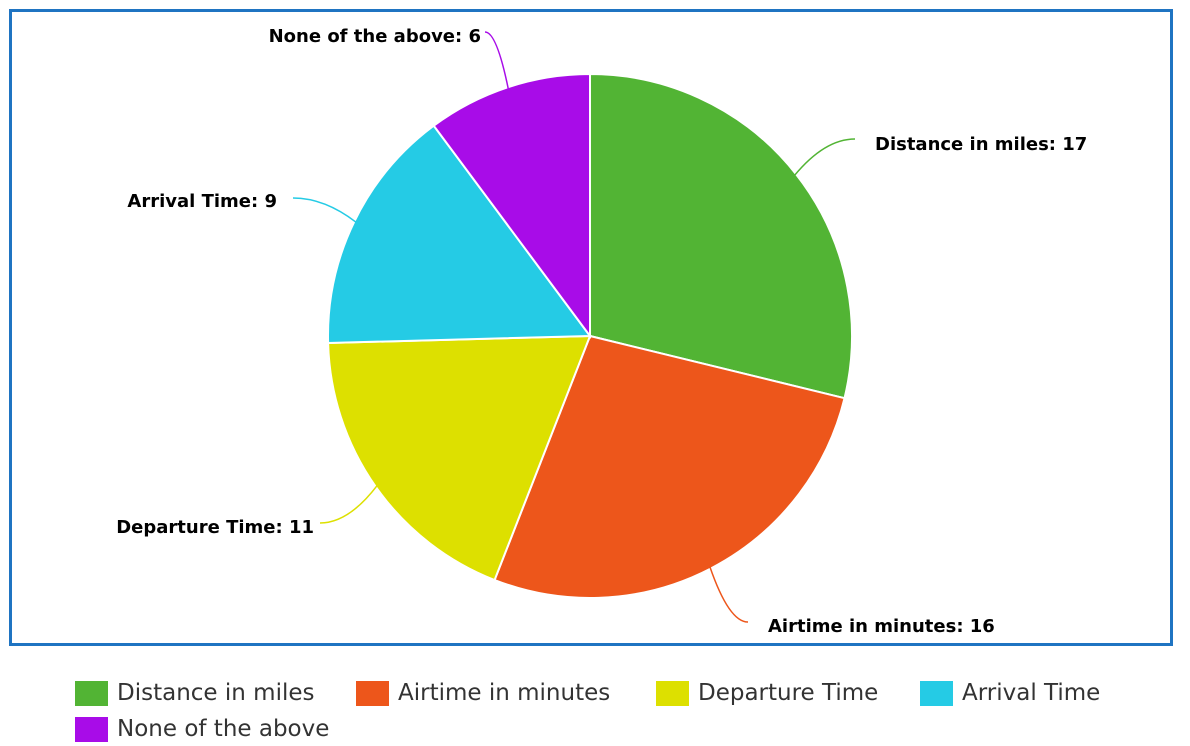 The height and width of the screenshot is (746, 1190). Describe the element at coordinates (375, 36) in the screenshot. I see `data-label: None of the above: 6` at that location.